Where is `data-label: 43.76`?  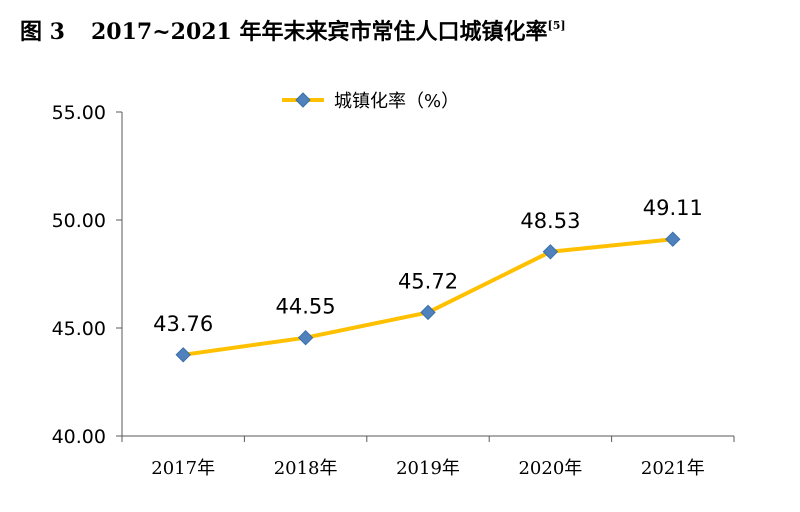
data-label: 43.76 is located at coordinates (183, 324).